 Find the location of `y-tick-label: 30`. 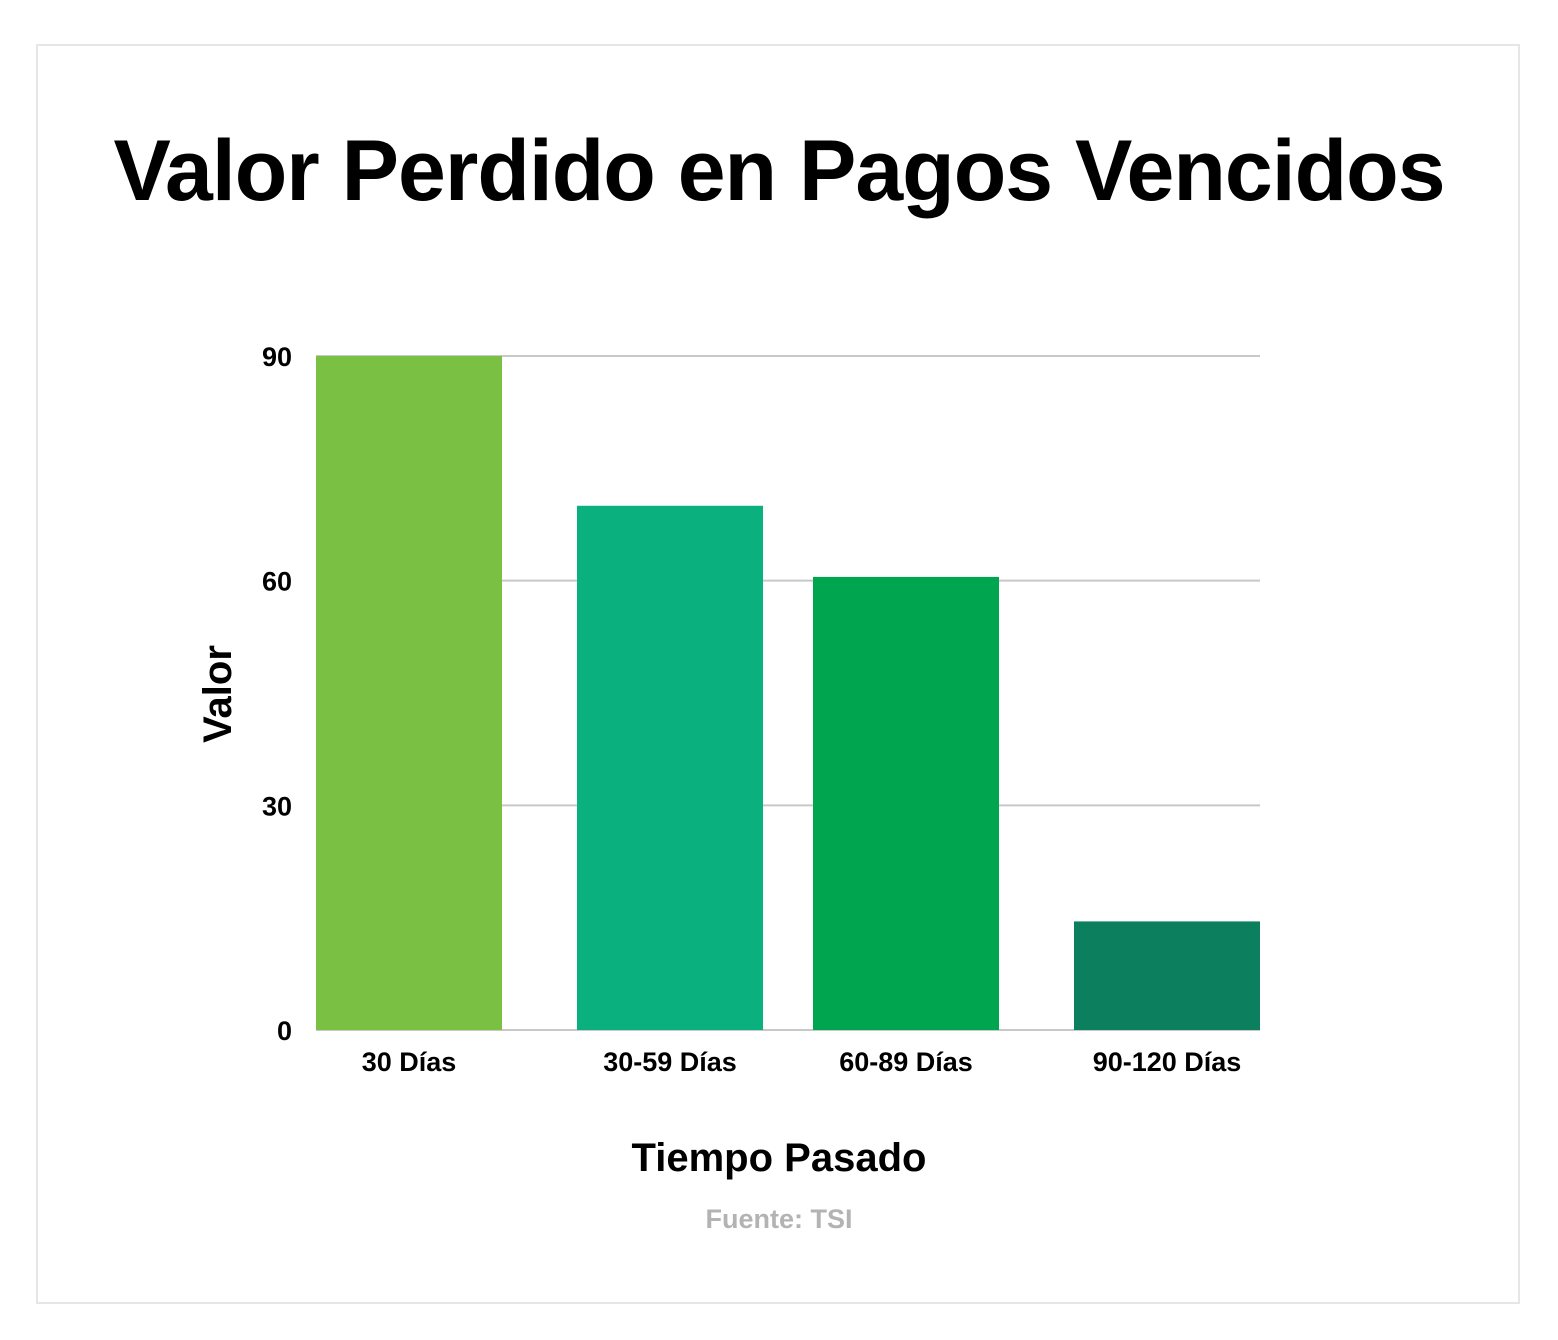

y-tick-label: 30 is located at coordinates (277, 806).